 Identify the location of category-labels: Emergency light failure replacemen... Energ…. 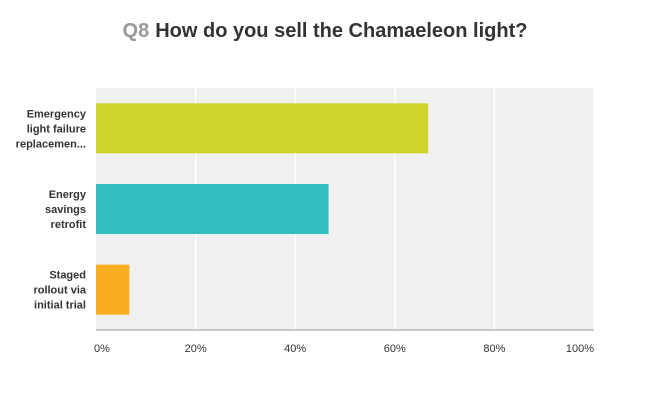
(51, 209).